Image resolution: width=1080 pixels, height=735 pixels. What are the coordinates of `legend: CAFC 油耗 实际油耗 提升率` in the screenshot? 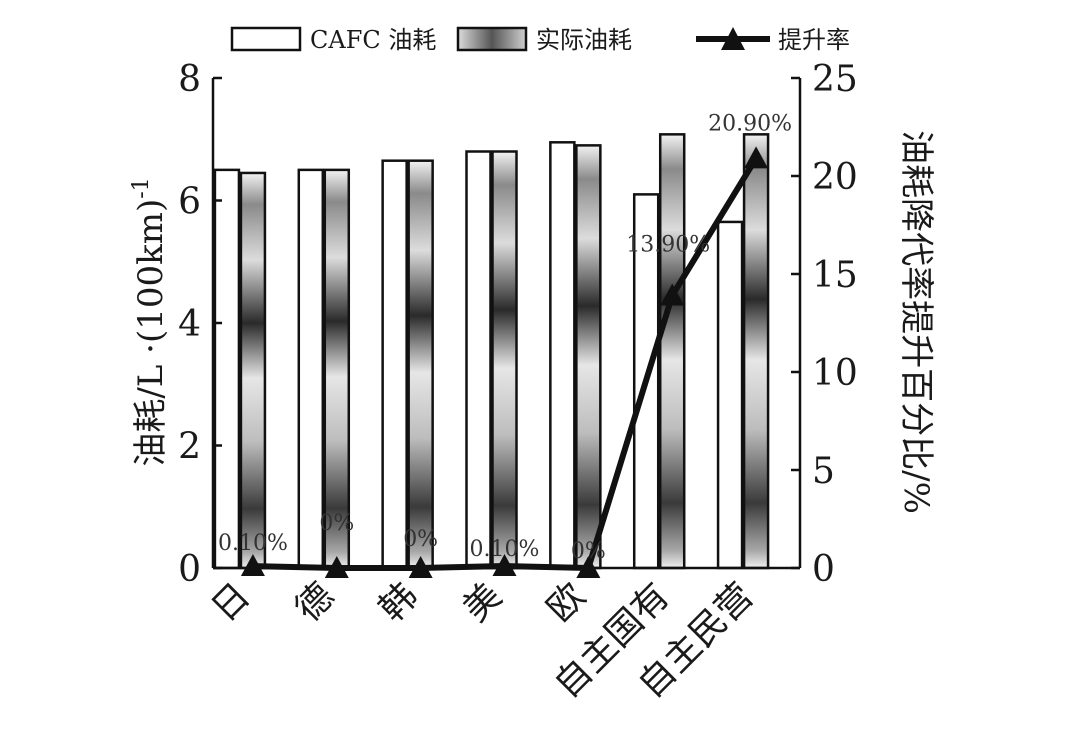 It's located at (540, 40).